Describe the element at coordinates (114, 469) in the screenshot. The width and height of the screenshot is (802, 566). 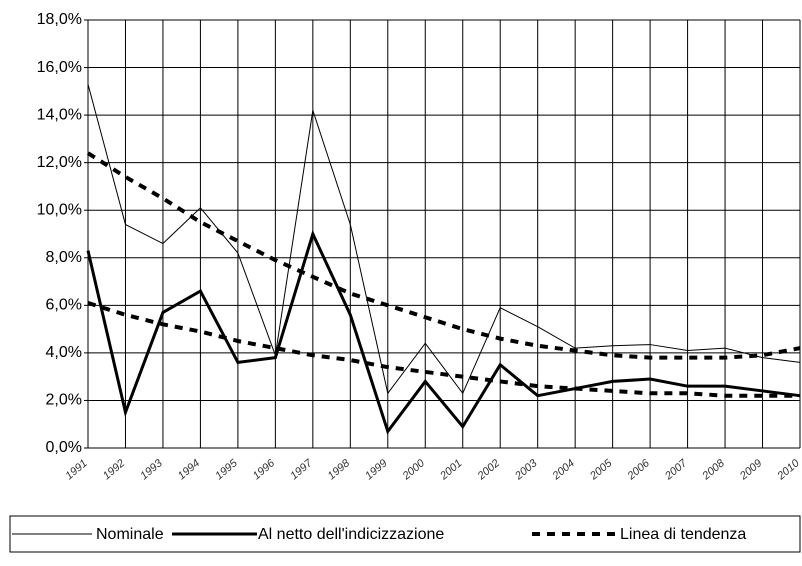
I see `x-tick-label: 1992` at that location.